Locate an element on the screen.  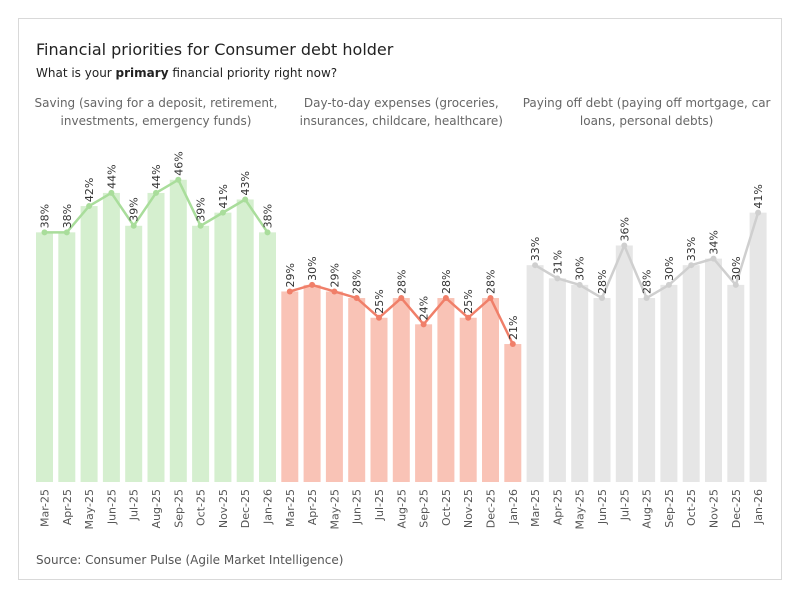
data-label-day-to-day-expenses-jun-25: 28% is located at coordinates (357, 282).